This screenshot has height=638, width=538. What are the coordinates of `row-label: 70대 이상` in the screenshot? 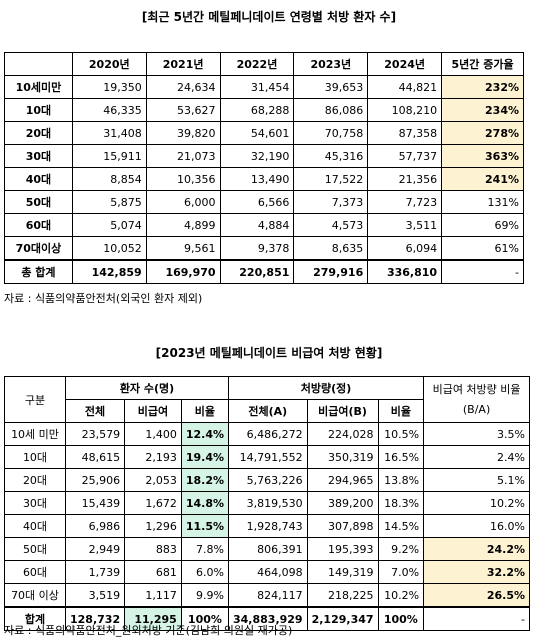 It's located at (35, 595).